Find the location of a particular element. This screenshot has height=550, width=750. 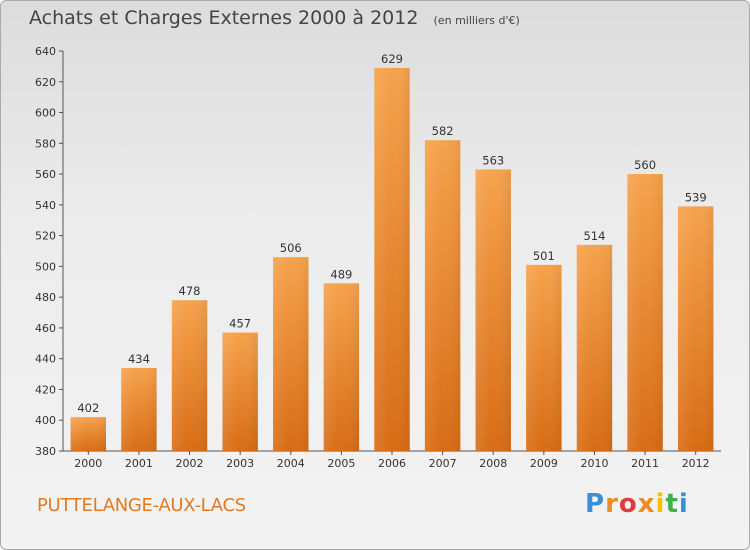

proxiti-logo: Proxiti is located at coordinates (637, 504).